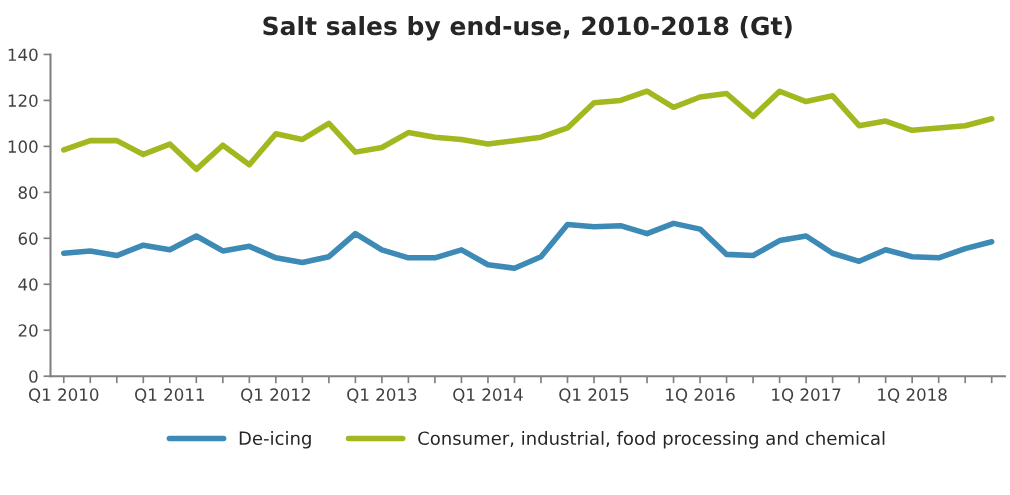  I want to click on x-tick-label: Q1 2015, so click(594, 395).